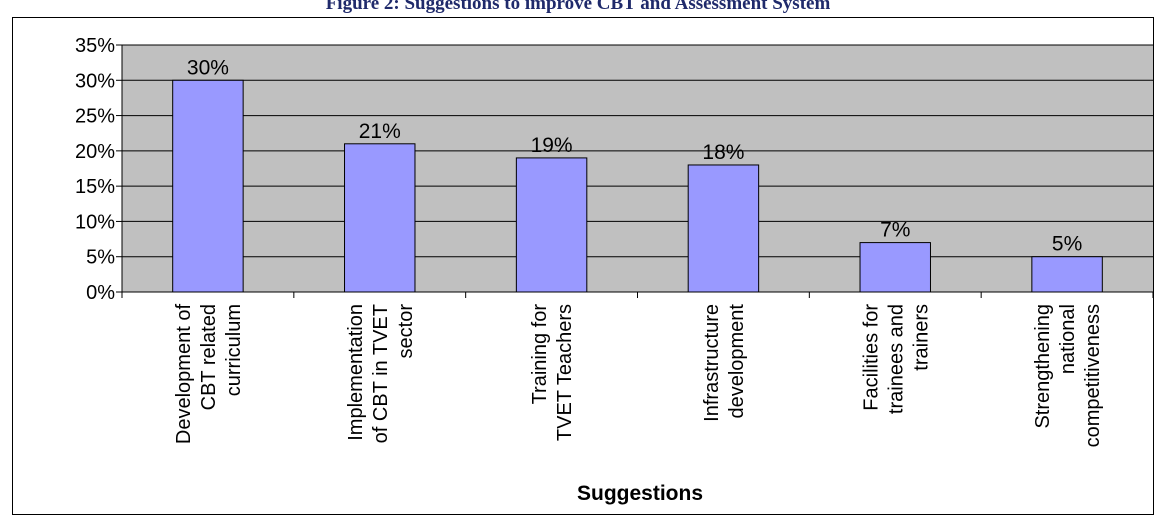 This screenshot has height=517, width=1156. I want to click on data-label: 5%, so click(1067, 244).